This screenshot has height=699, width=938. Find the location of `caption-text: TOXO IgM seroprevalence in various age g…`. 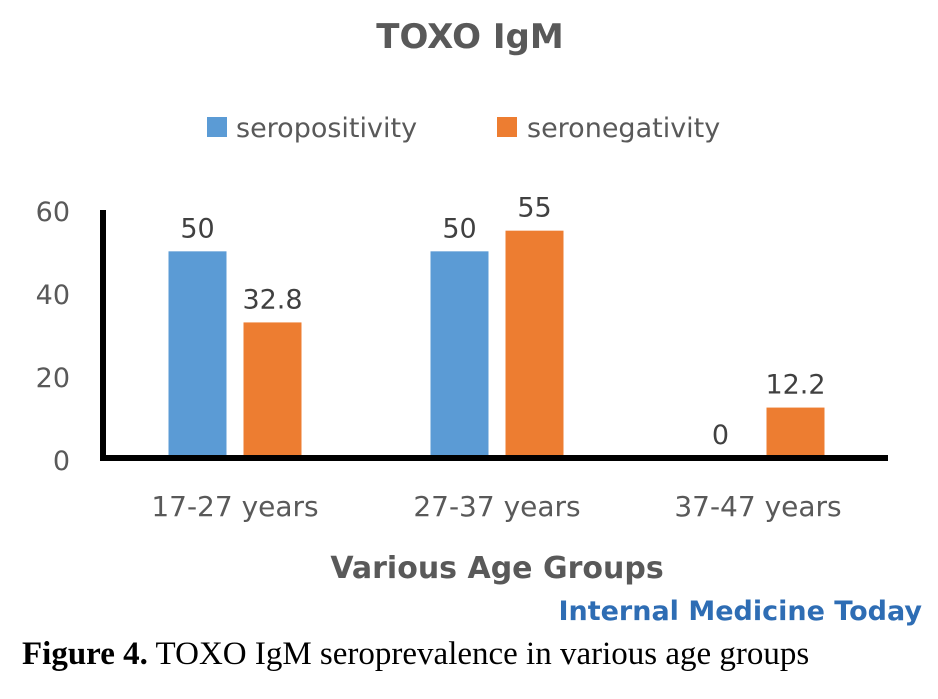

caption-text: TOXO IgM seroprevalence in various age g… is located at coordinates (478, 654).